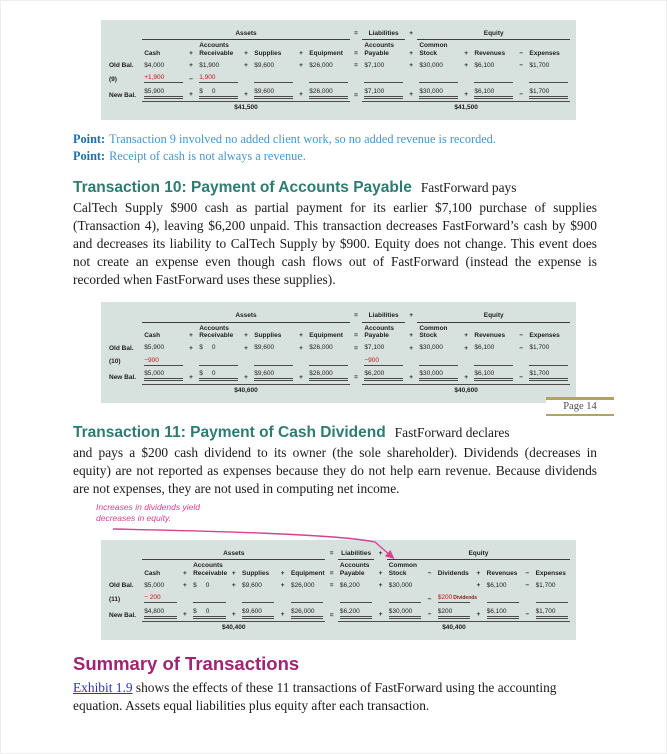 This screenshot has width=667, height=754. Describe the element at coordinates (580, 406) in the screenshot. I see `page-number-marker: Page 14` at that location.